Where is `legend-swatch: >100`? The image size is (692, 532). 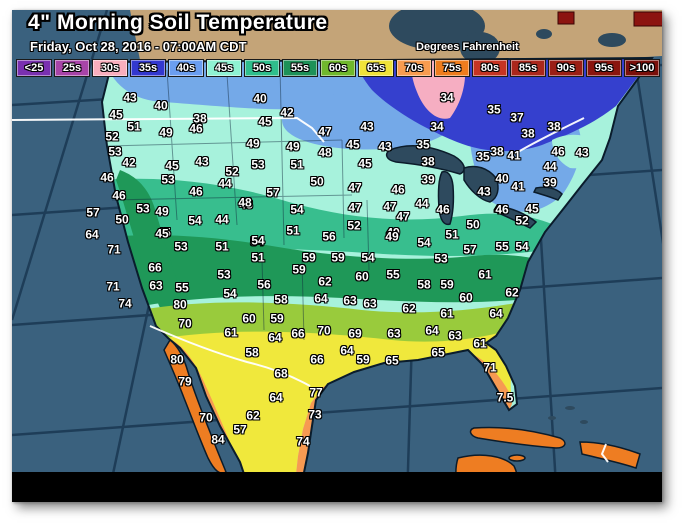 legend-swatch: >100 is located at coordinates (642, 68).